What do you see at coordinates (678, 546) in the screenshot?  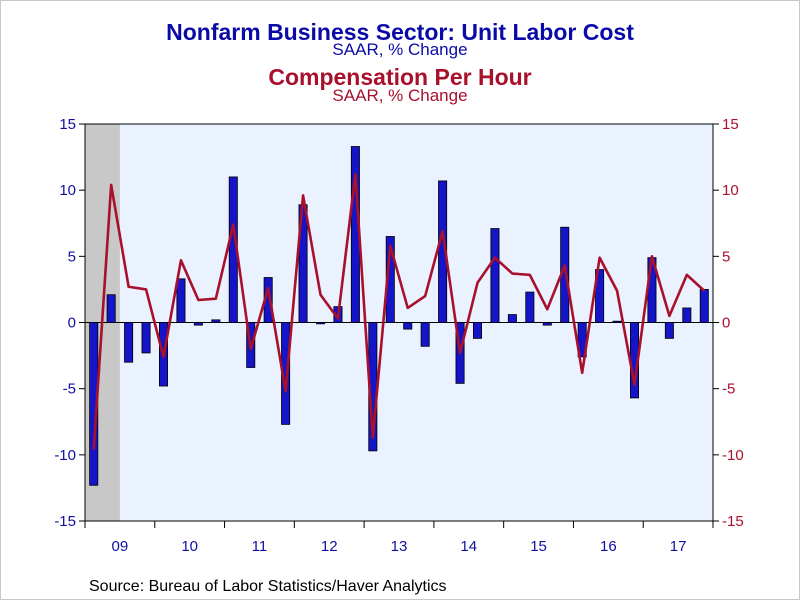 I see `x-tick-label: 17` at bounding box center [678, 546].